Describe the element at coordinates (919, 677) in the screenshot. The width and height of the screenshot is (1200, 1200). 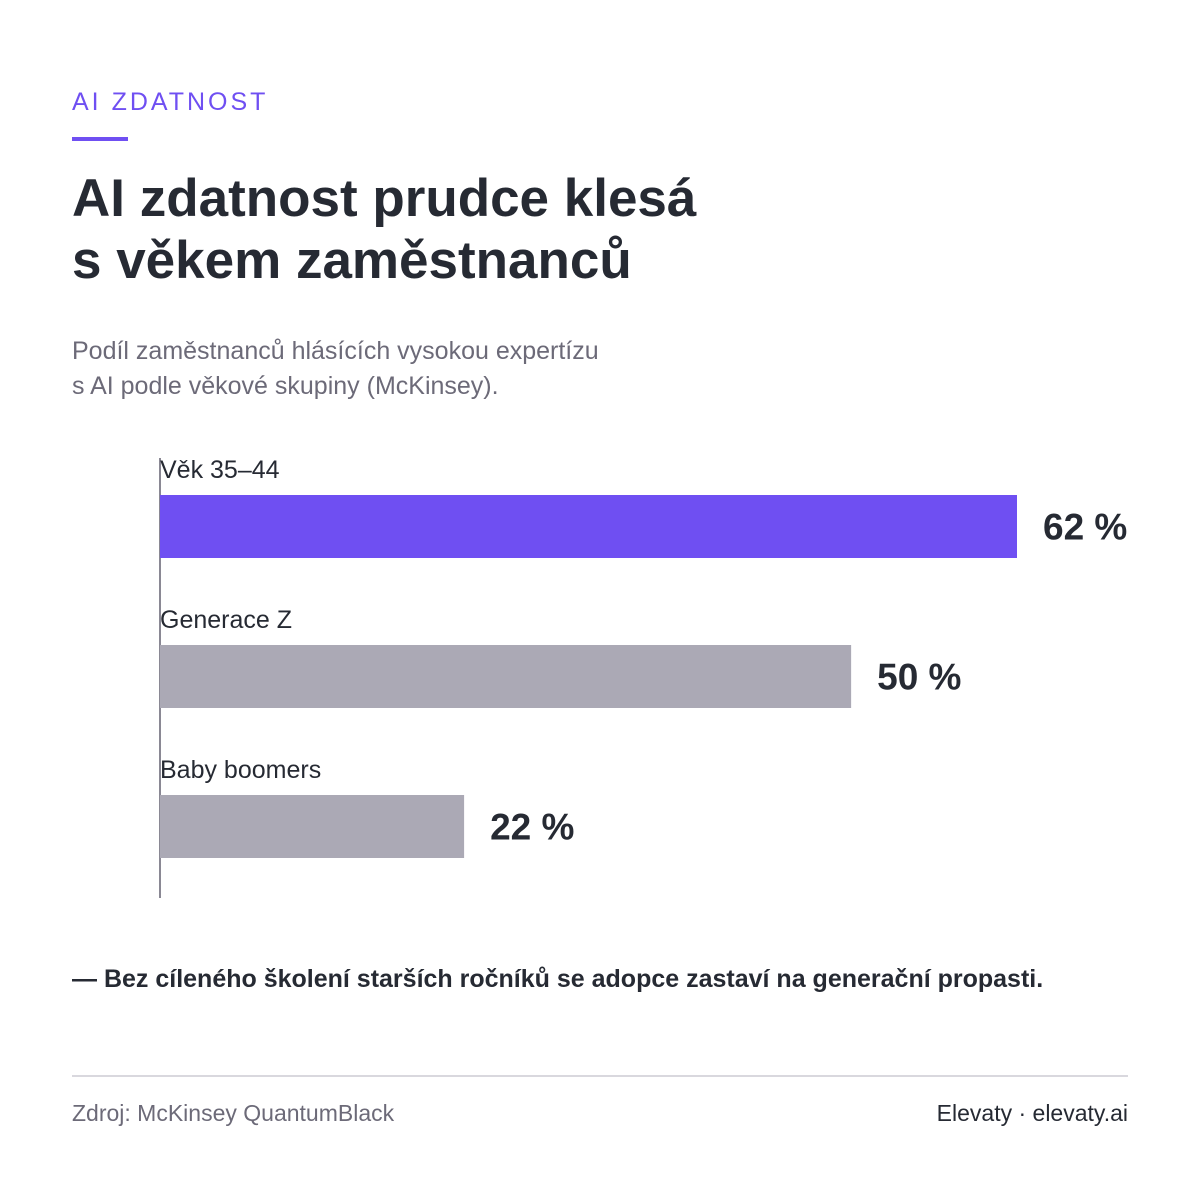
I see `value-label: 50 %` at that location.